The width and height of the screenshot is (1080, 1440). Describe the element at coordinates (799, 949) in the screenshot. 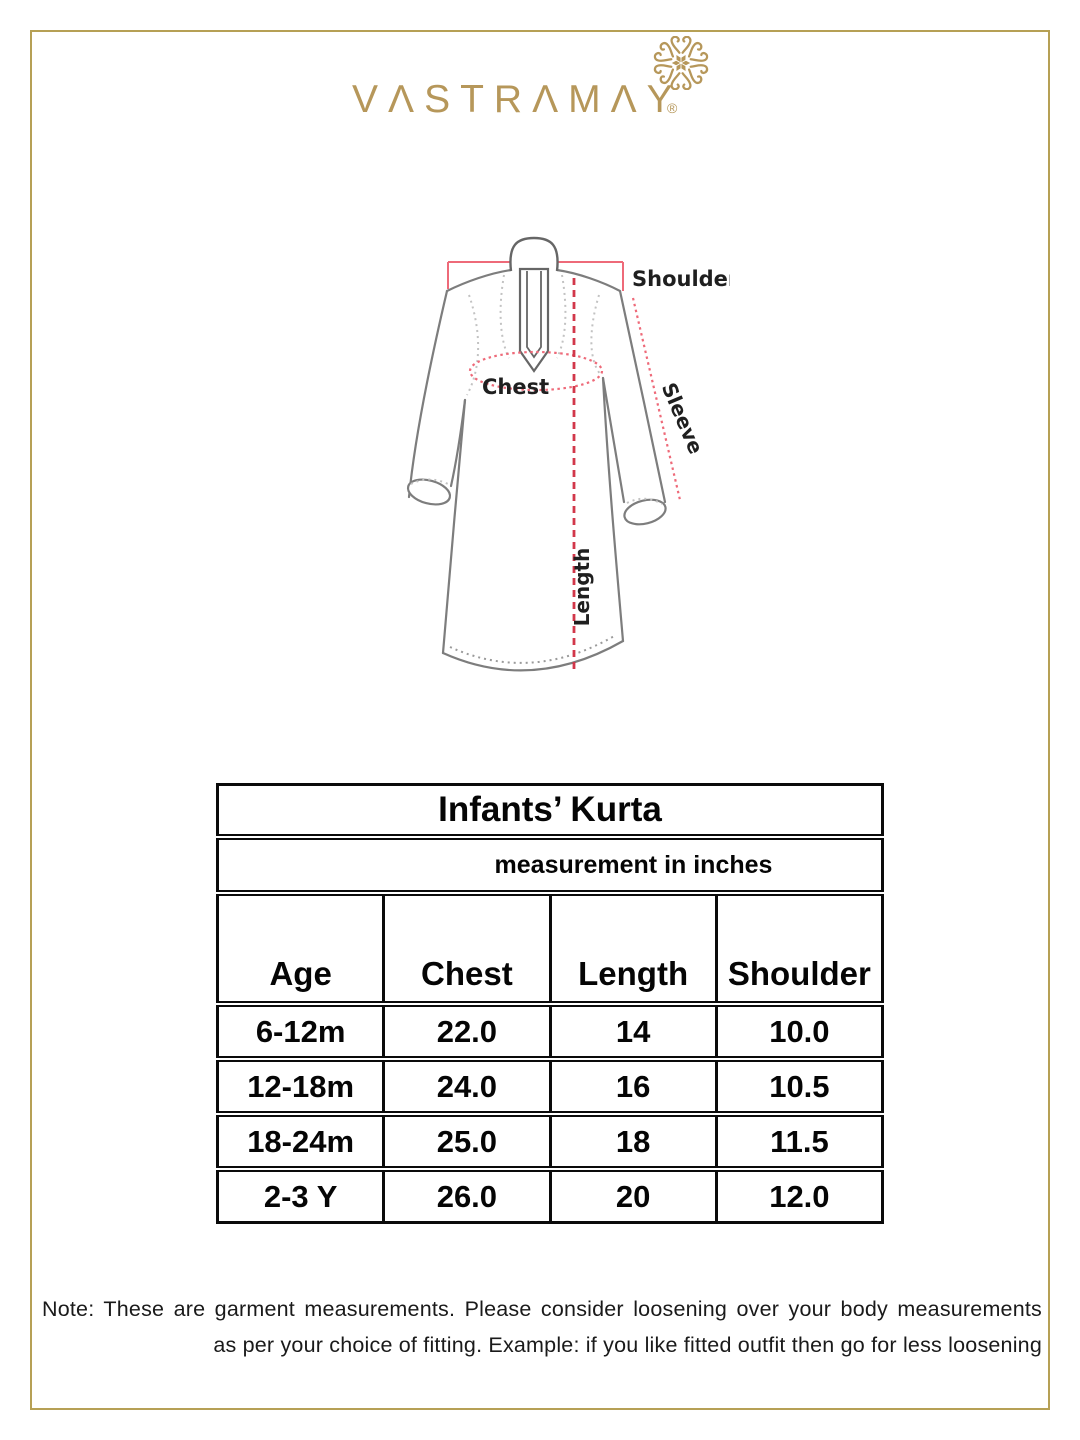

I see `column-header-shoulder: Shoulder` at that location.